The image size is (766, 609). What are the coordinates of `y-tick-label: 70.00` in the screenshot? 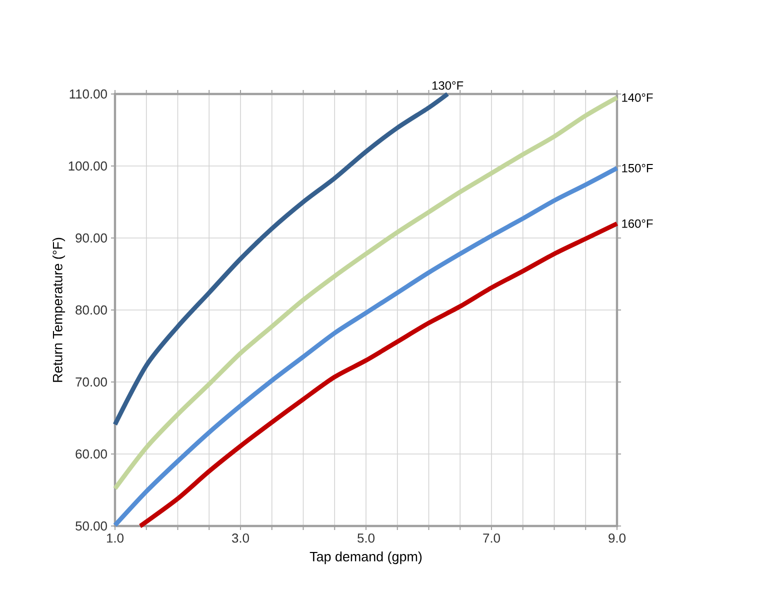 It's located at (91, 382).